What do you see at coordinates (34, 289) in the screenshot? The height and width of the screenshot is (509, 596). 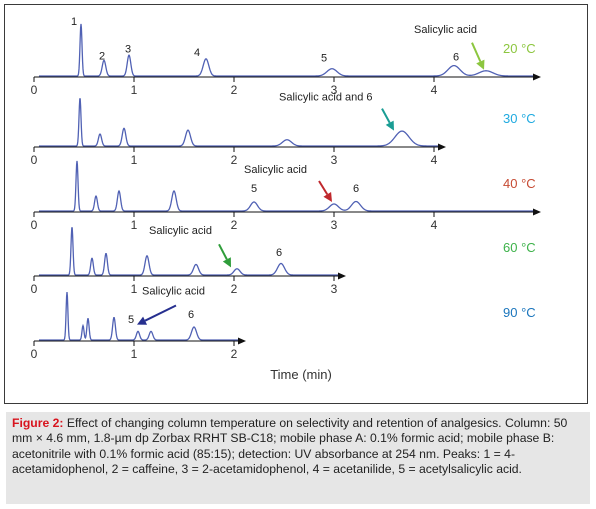 I see `x-tick-label-4-0: 0` at bounding box center [34, 289].